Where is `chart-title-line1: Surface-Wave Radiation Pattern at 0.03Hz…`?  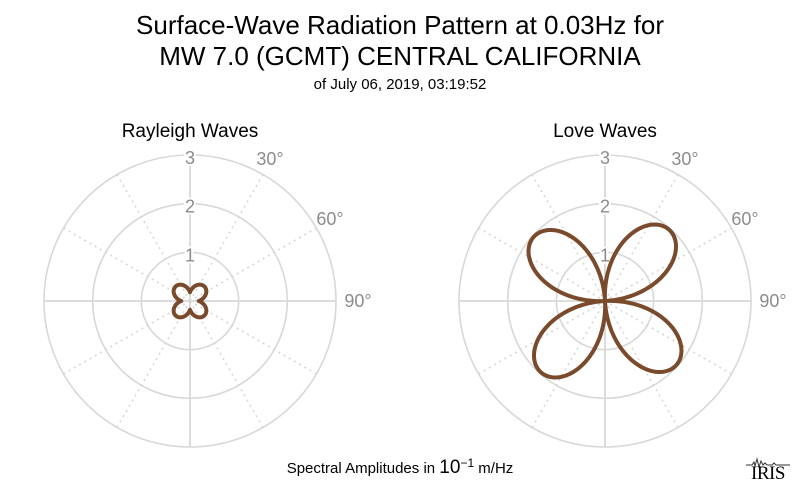 chart-title-line1: Surface-Wave Radiation Pattern at 0.03Hz… is located at coordinates (400, 25).